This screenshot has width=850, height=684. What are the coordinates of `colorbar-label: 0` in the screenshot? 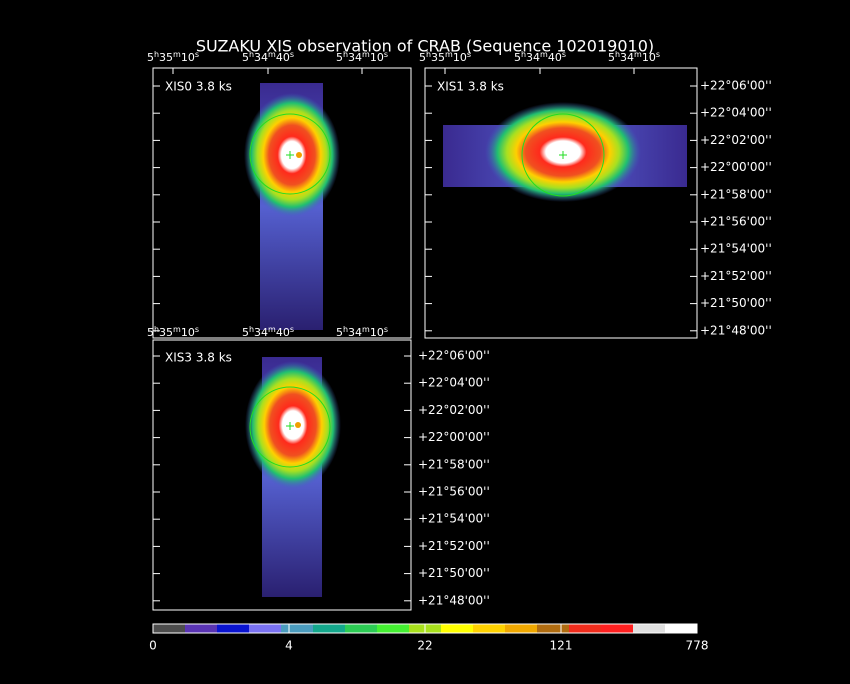 It's located at (153, 646).